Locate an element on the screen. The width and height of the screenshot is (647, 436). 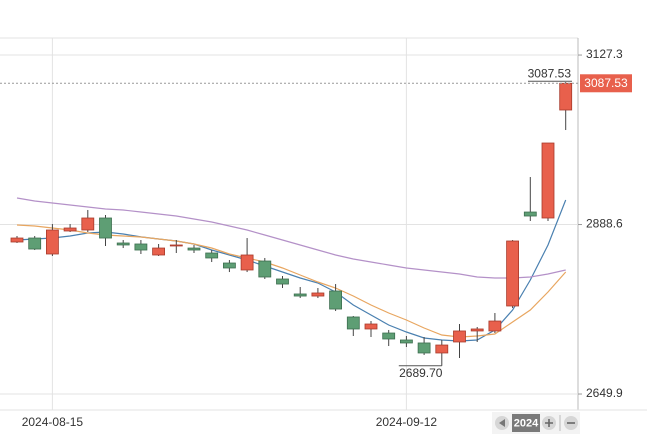
year-badge is located at coordinates (526, 423).